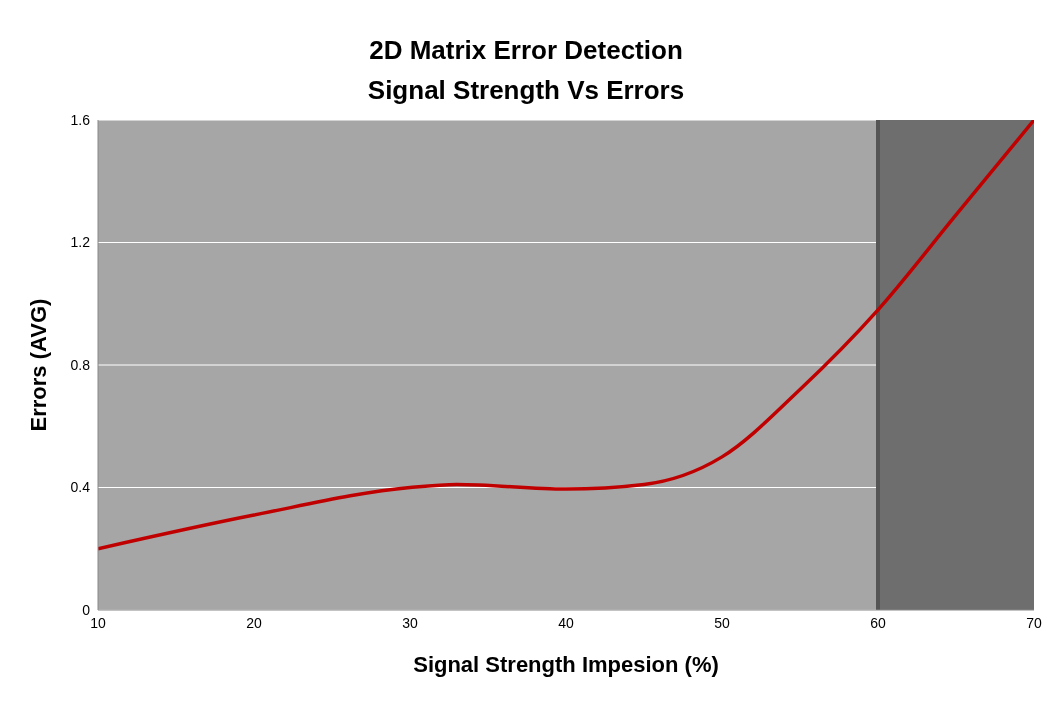 This screenshot has height=703, width=1052. I want to click on x-tick-label: 70, so click(1034, 622).